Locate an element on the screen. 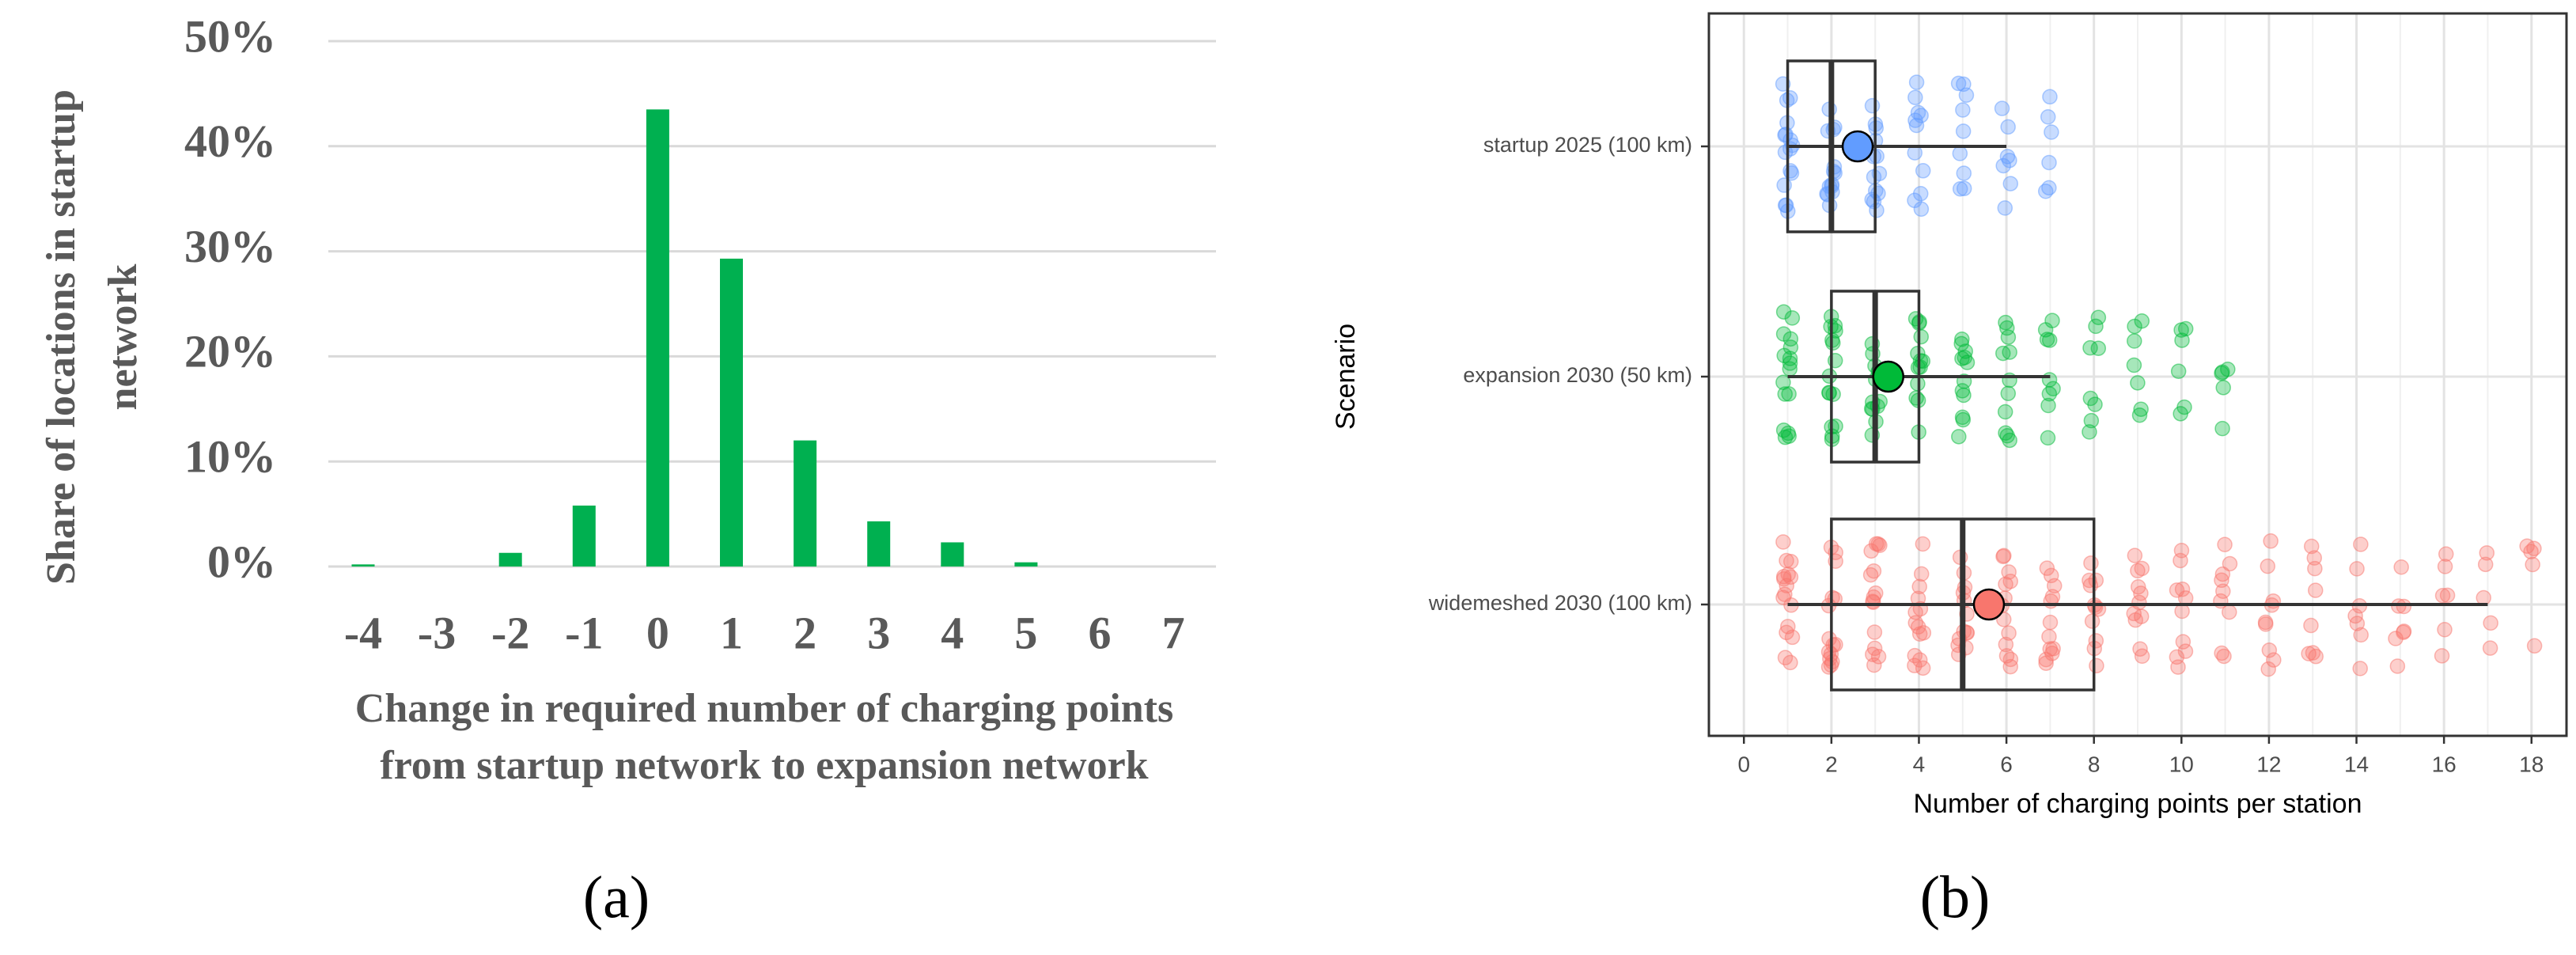 The height and width of the screenshot is (955, 2576). y-tick-label: 40% is located at coordinates (230, 142).